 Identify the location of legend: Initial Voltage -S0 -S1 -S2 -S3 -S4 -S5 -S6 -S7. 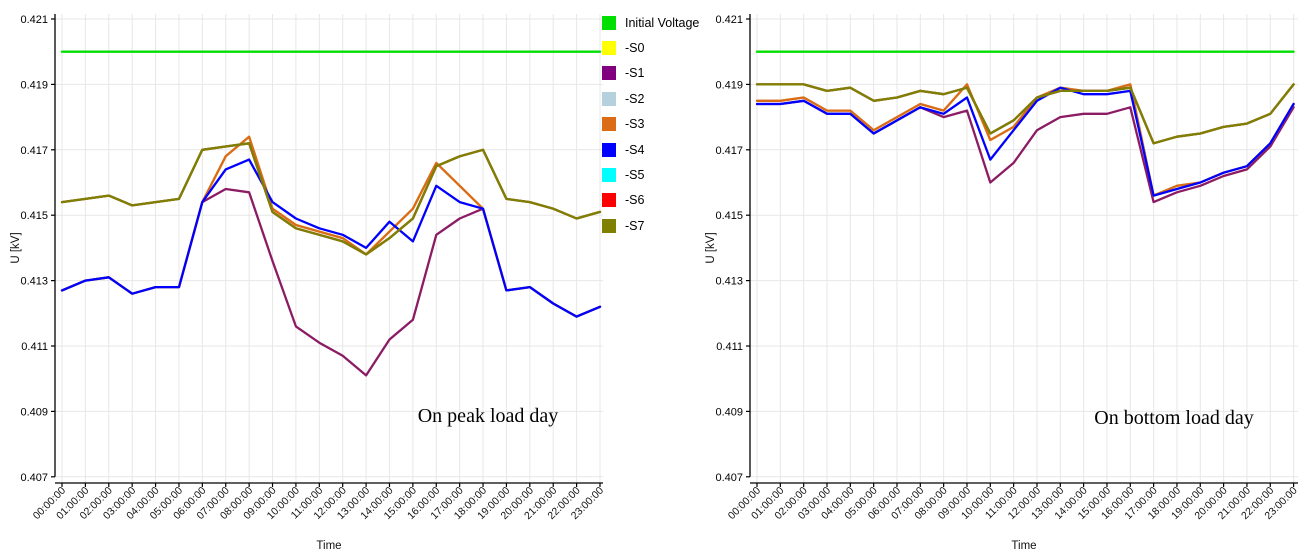
(650, 124).